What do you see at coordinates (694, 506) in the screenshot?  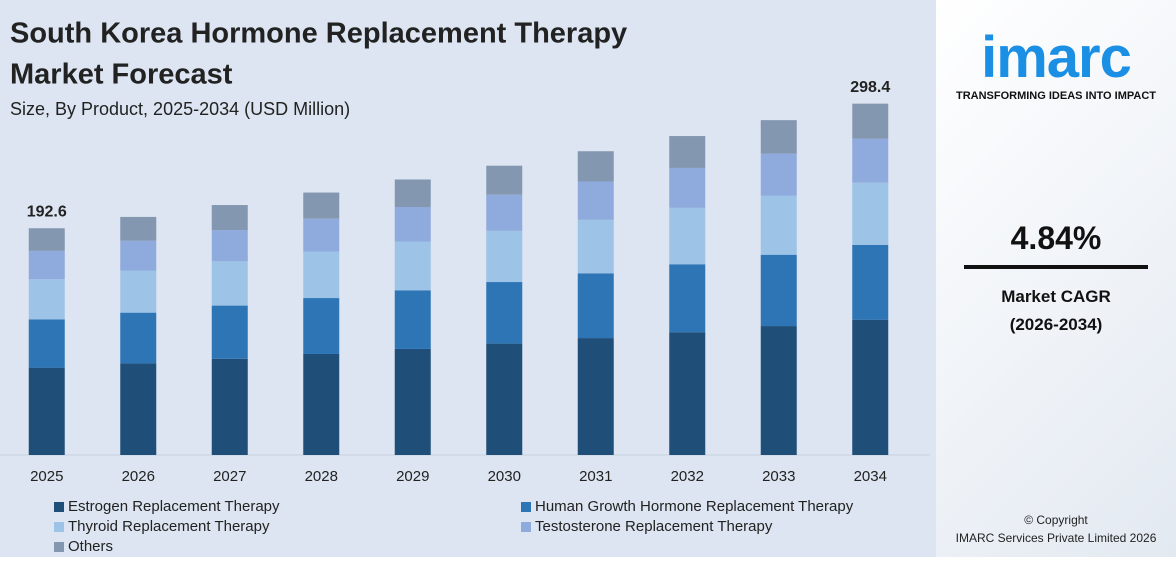 I see `legend-label: Human Growth Hormone Replacement Therapy` at bounding box center [694, 506].